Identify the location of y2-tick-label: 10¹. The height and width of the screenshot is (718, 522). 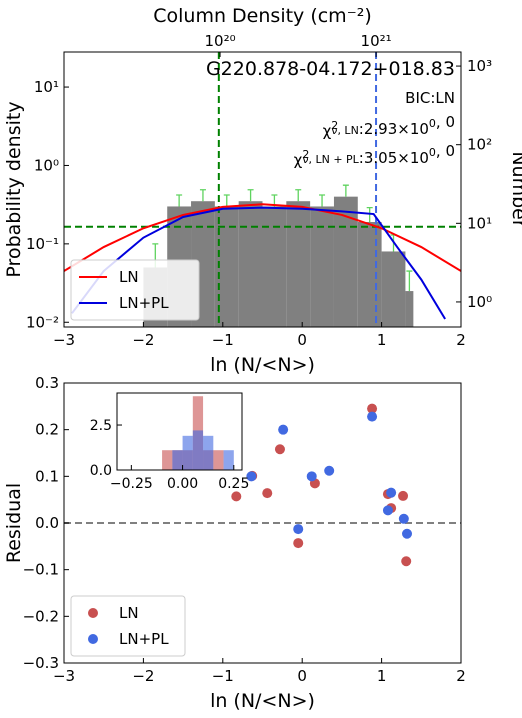
(479, 223).